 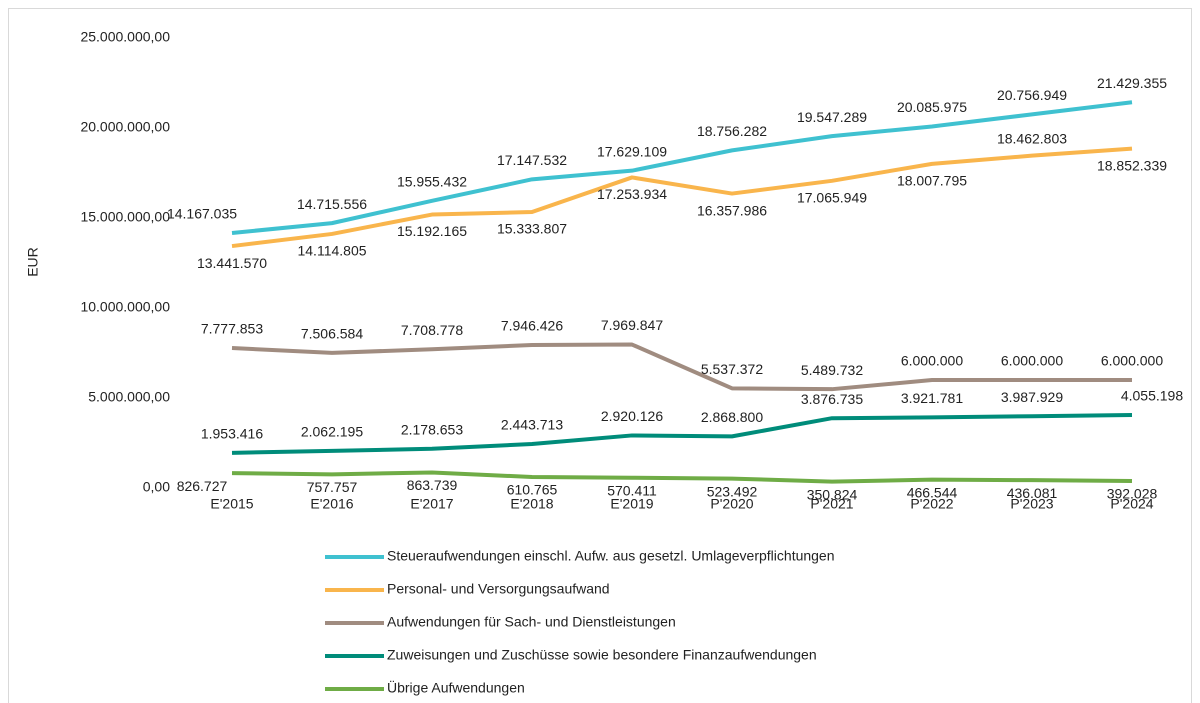 What do you see at coordinates (125, 37) in the screenshot?
I see `y-tick-label: 25.000.000,00` at bounding box center [125, 37].